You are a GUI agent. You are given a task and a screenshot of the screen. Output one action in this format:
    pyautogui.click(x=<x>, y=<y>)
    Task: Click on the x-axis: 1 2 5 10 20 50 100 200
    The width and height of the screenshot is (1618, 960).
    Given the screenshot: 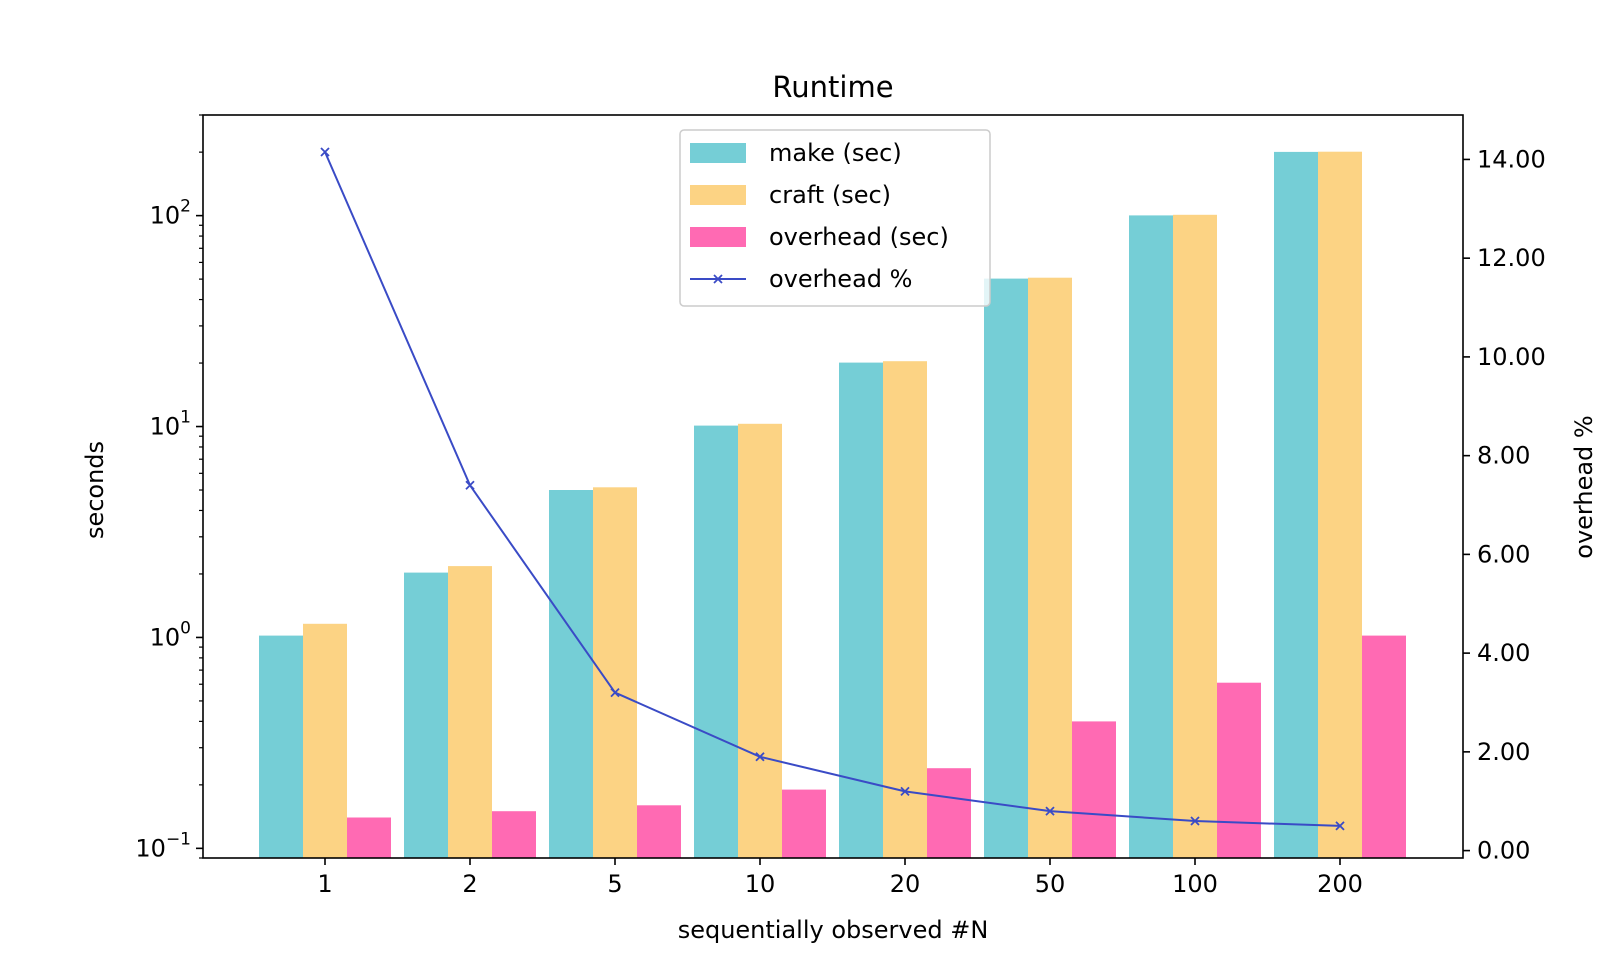 What is the action you would take?
    pyautogui.click(x=840, y=878)
    